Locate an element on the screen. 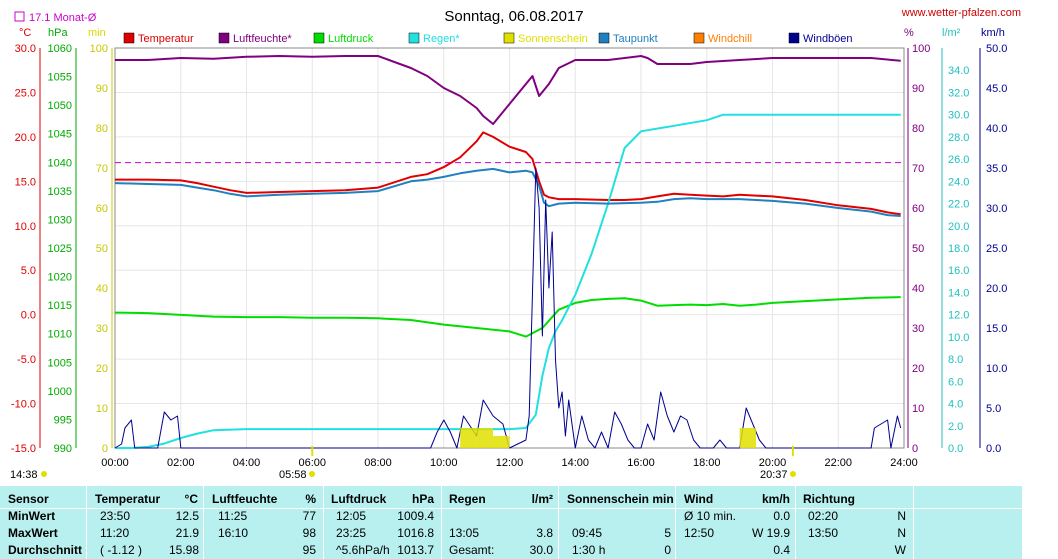 The image size is (1058, 559). header-temp-unit: °C is located at coordinates (191, 499).